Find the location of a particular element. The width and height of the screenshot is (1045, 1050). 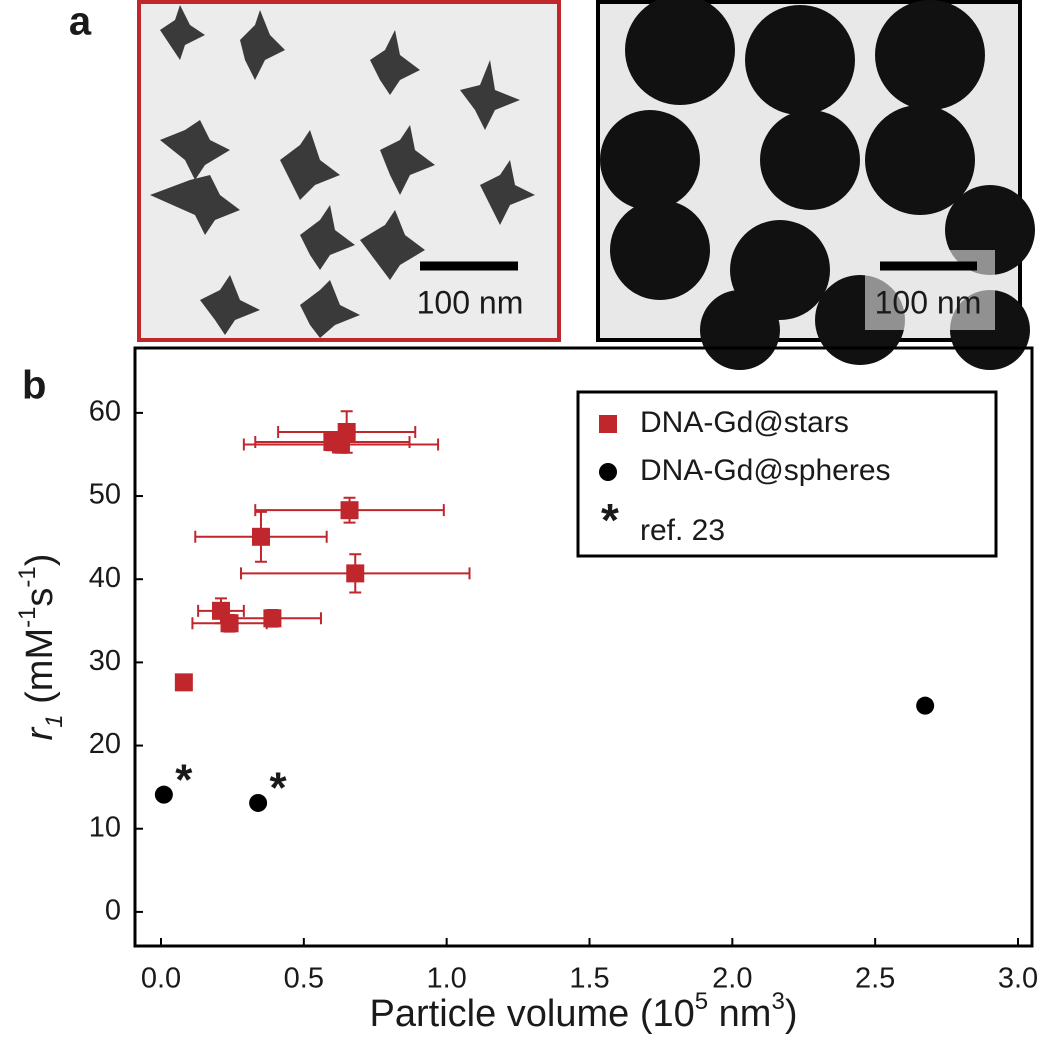

label-part: nm is located at coordinates (739, 1014).